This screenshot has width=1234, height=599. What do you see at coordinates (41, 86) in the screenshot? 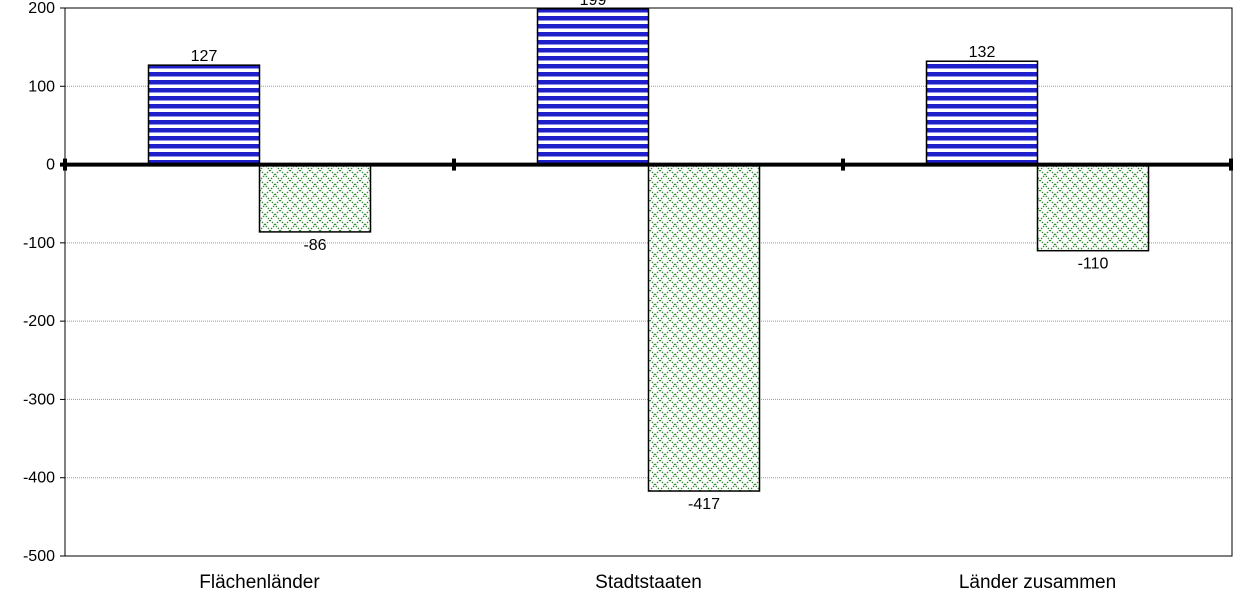
I see `y-tick-label: 100` at bounding box center [41, 86].